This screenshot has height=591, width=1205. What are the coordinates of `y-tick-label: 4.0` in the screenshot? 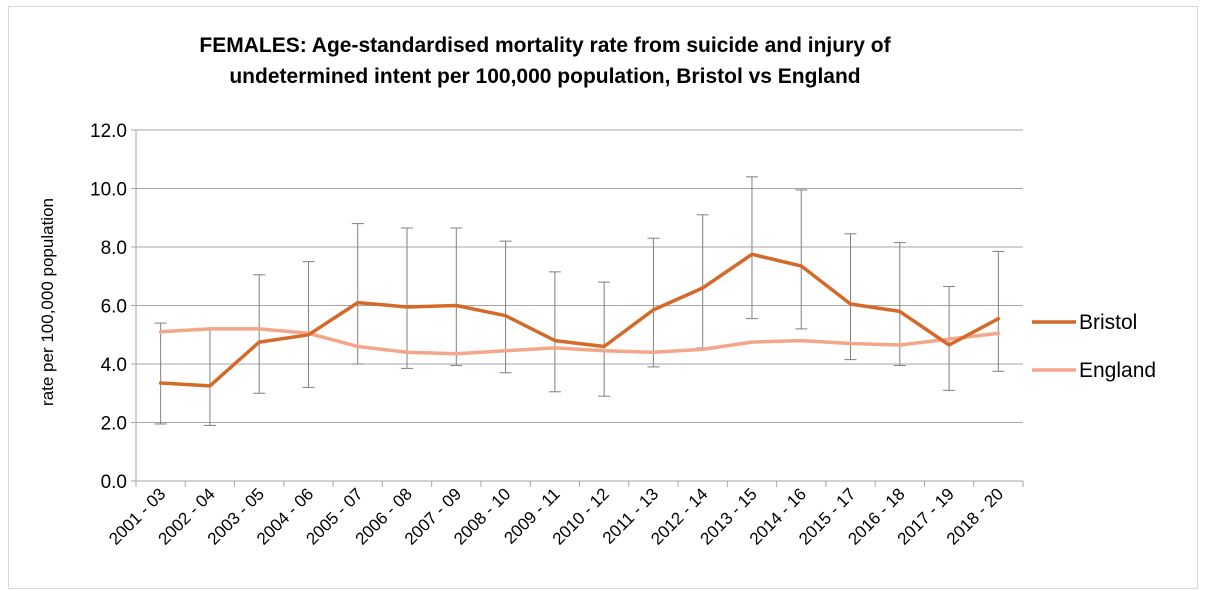 It's located at (114, 365).